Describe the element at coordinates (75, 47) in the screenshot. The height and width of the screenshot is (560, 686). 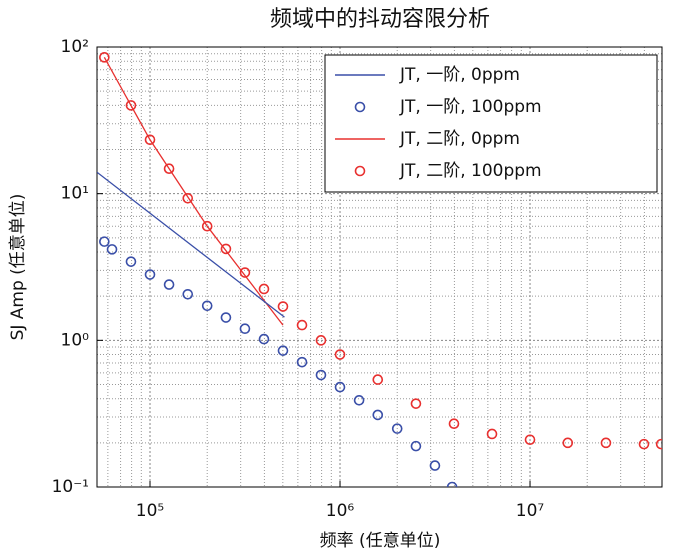
I see `y-tick-label: 10²` at that location.